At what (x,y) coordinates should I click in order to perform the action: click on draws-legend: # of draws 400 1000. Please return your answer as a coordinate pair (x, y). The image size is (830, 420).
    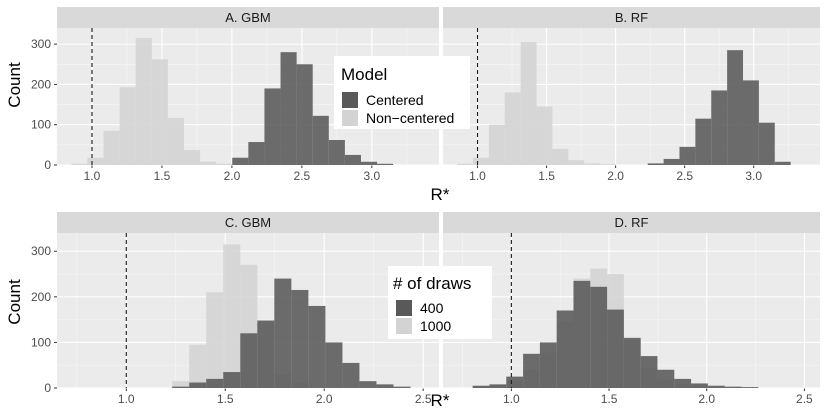
    Looking at the image, I should click on (440, 302).